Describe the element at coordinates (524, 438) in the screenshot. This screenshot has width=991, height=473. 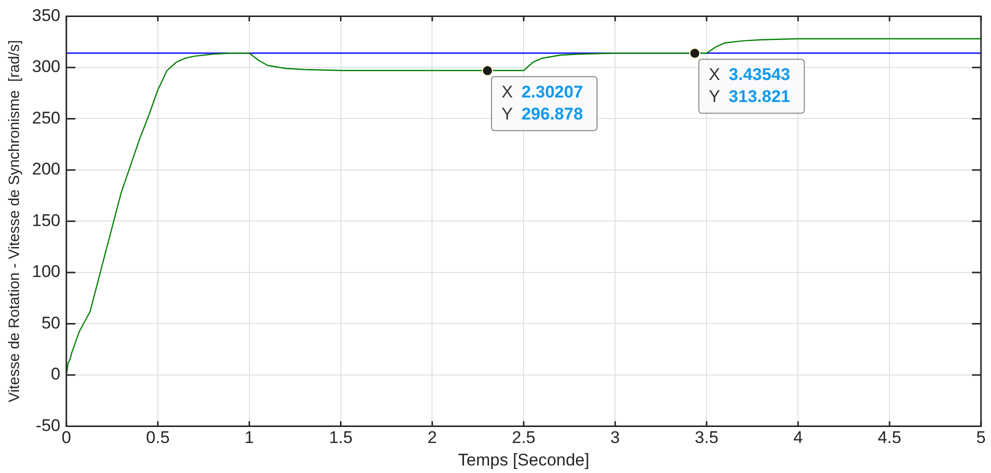
I see `x-tick-label: 2.5` at that location.